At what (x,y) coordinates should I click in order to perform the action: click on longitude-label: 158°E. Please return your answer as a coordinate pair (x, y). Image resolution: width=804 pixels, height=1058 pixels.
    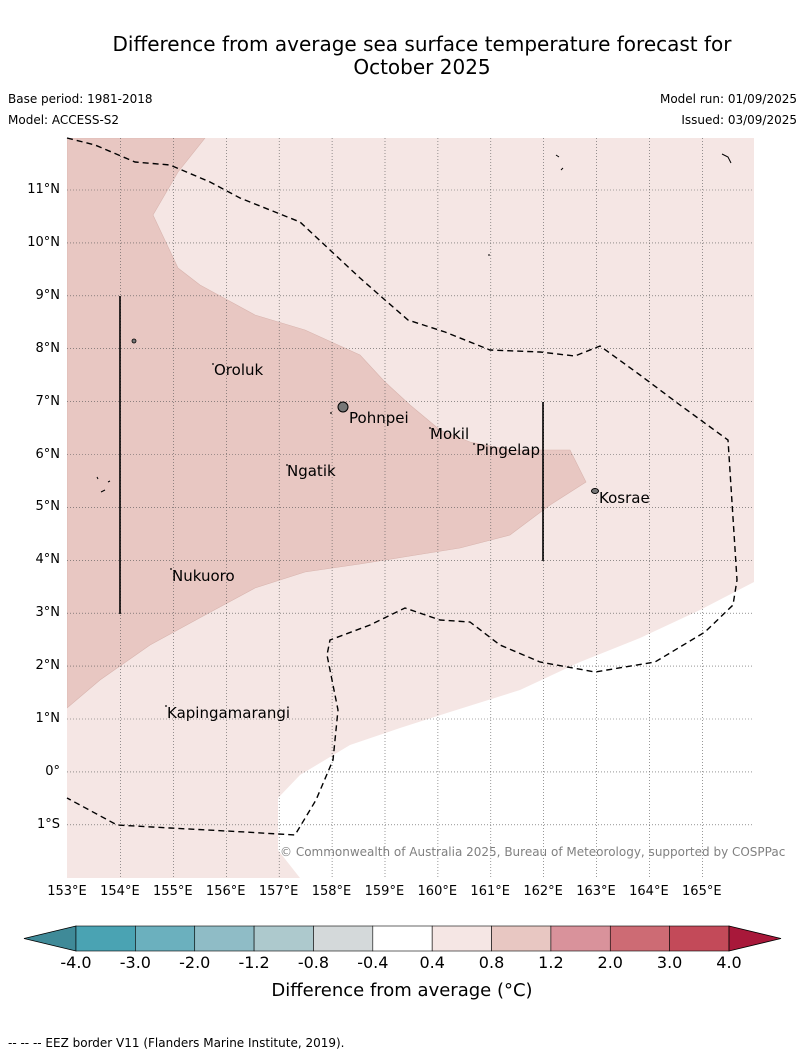
    Looking at the image, I should click on (331, 891).